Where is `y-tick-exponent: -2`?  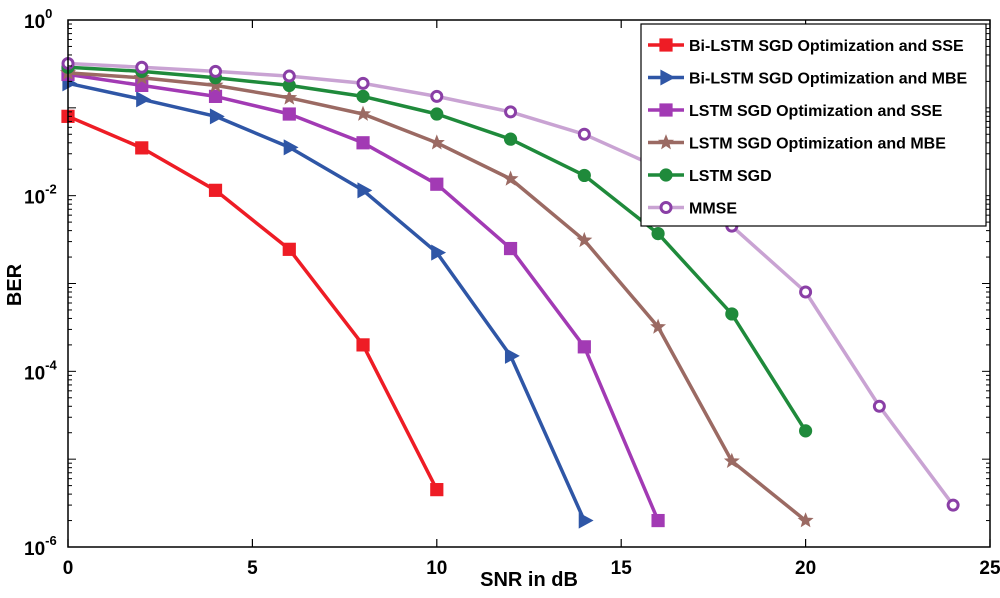
y-tick-exponent: -2 is located at coordinates (51, 189).